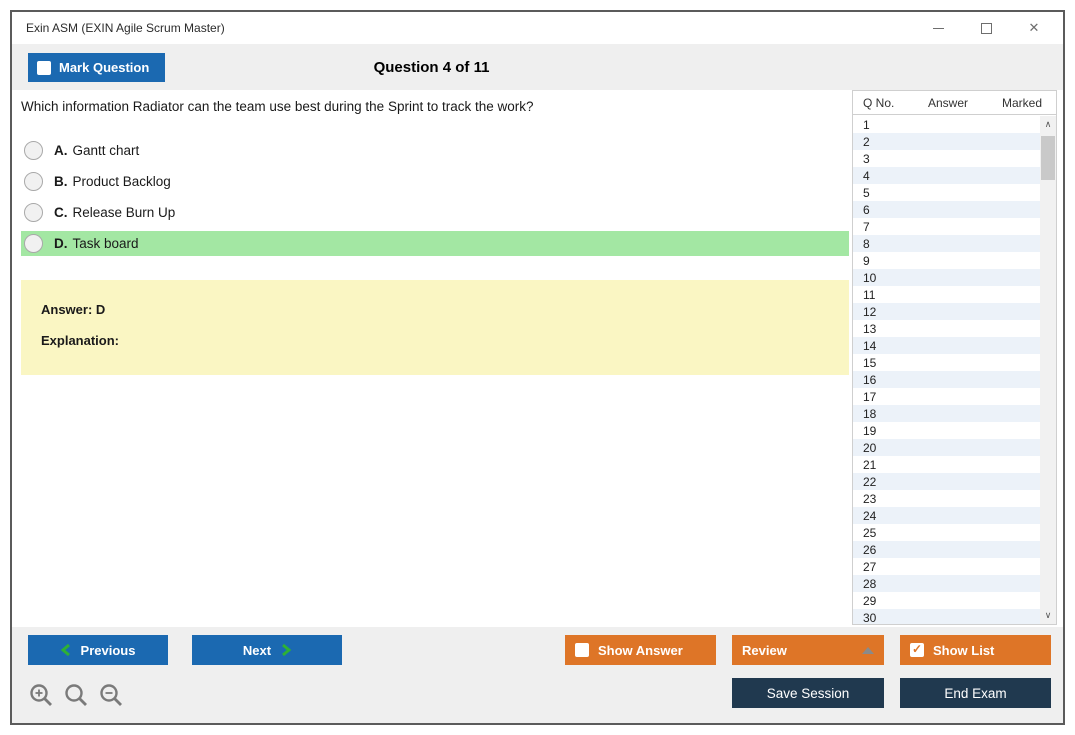  What do you see at coordinates (946, 209) in the screenshot?
I see `question-list-row: 6` at bounding box center [946, 209].